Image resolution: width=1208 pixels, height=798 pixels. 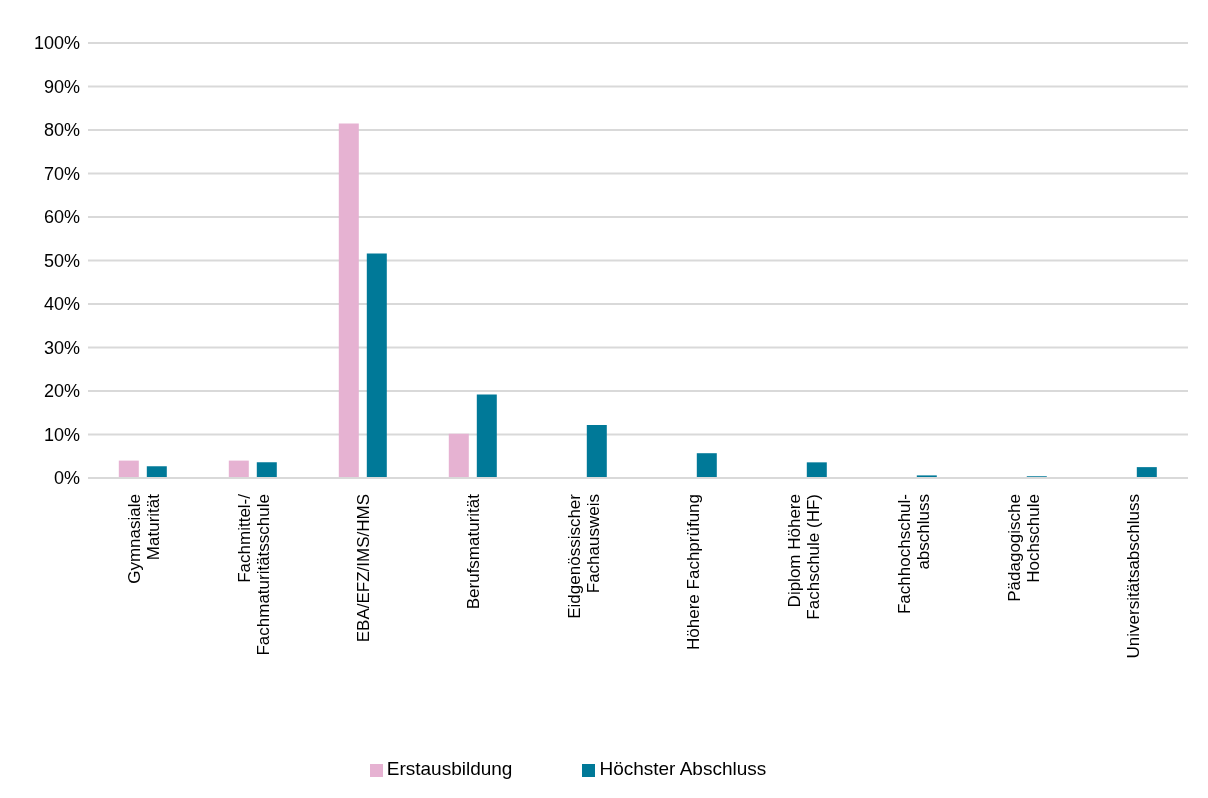 I want to click on x-tick-label: Pädagogische Hochschule, so click(x=1023, y=548).